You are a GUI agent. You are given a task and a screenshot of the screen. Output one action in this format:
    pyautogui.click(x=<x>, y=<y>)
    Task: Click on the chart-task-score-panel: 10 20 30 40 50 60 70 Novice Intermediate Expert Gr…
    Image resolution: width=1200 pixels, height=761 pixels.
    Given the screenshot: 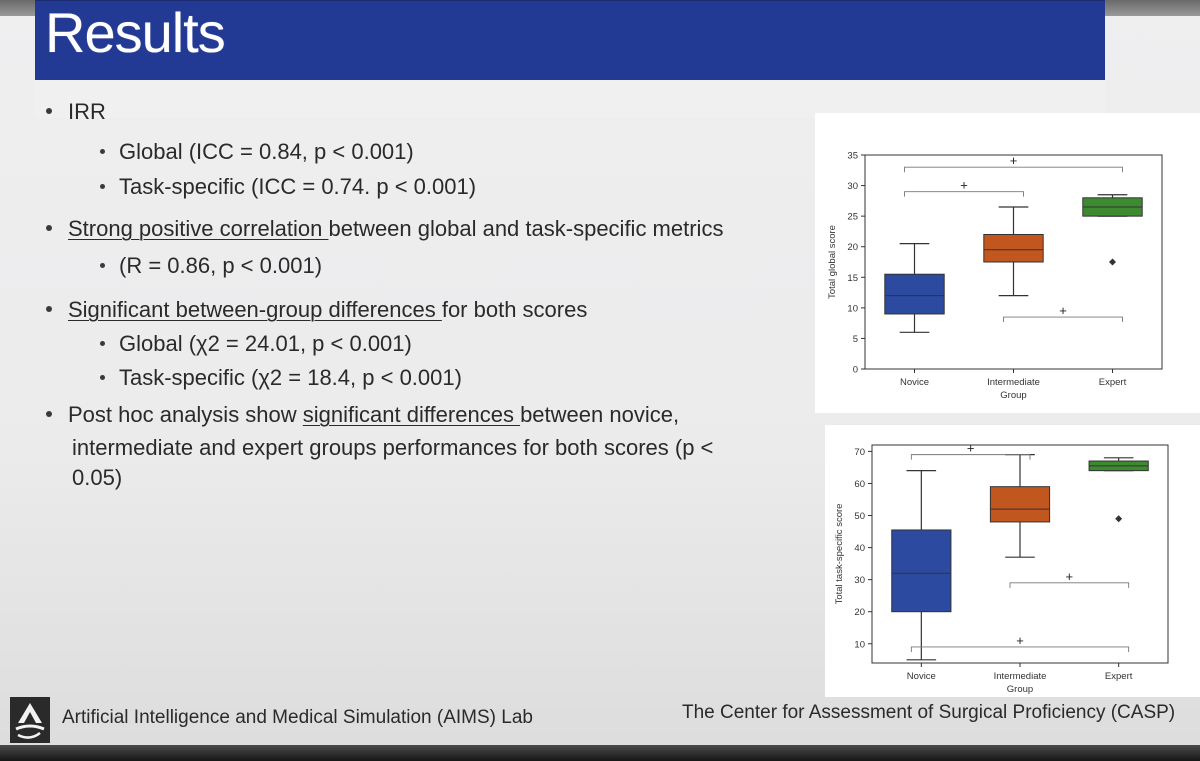 What is the action you would take?
    pyautogui.click(x=1012, y=561)
    